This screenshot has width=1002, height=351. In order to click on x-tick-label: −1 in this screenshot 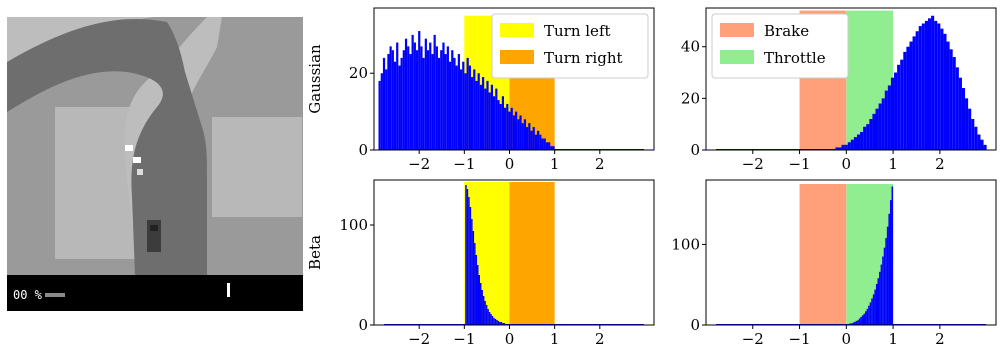, I will do `click(464, 163)`.